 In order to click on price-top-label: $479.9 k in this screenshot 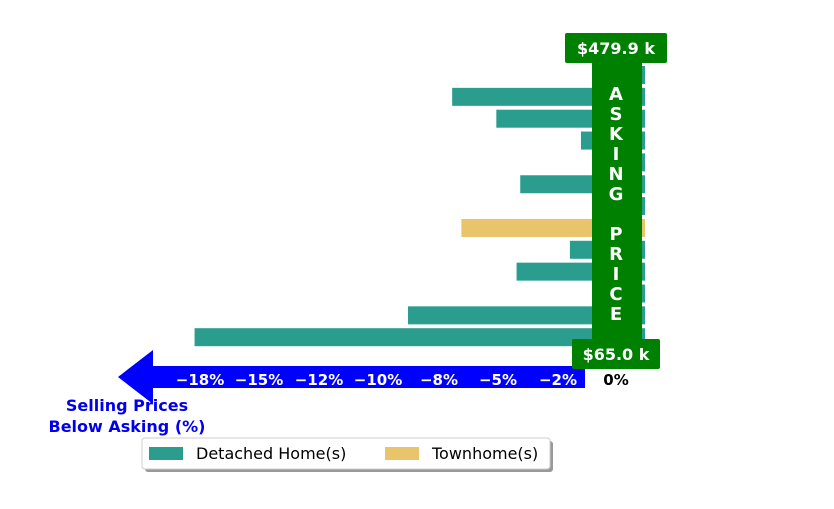, I will do `click(616, 48)`.